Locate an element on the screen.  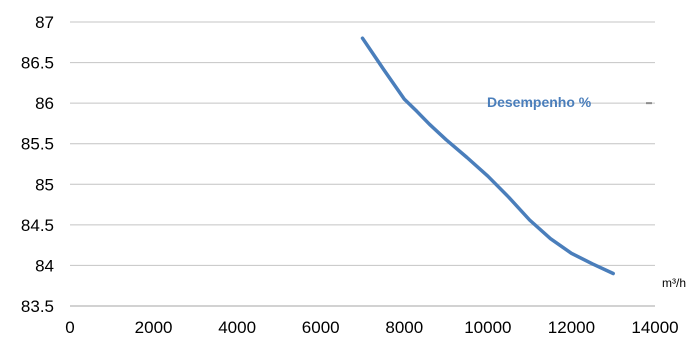
y-tick-label: 87 is located at coordinates (44, 22).